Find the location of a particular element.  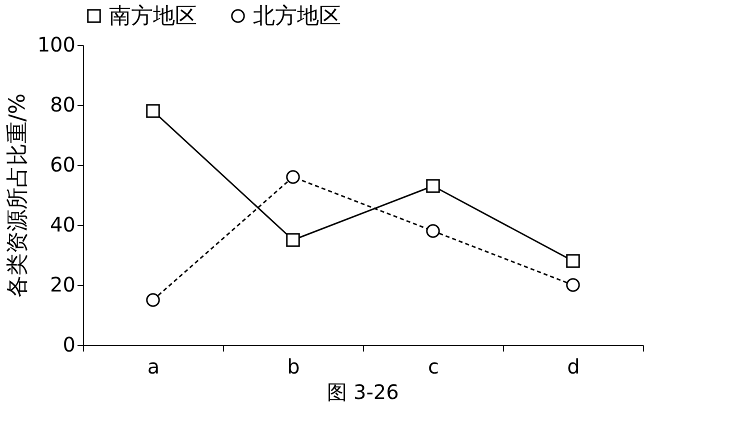

x-tick-label: d is located at coordinates (573, 366).